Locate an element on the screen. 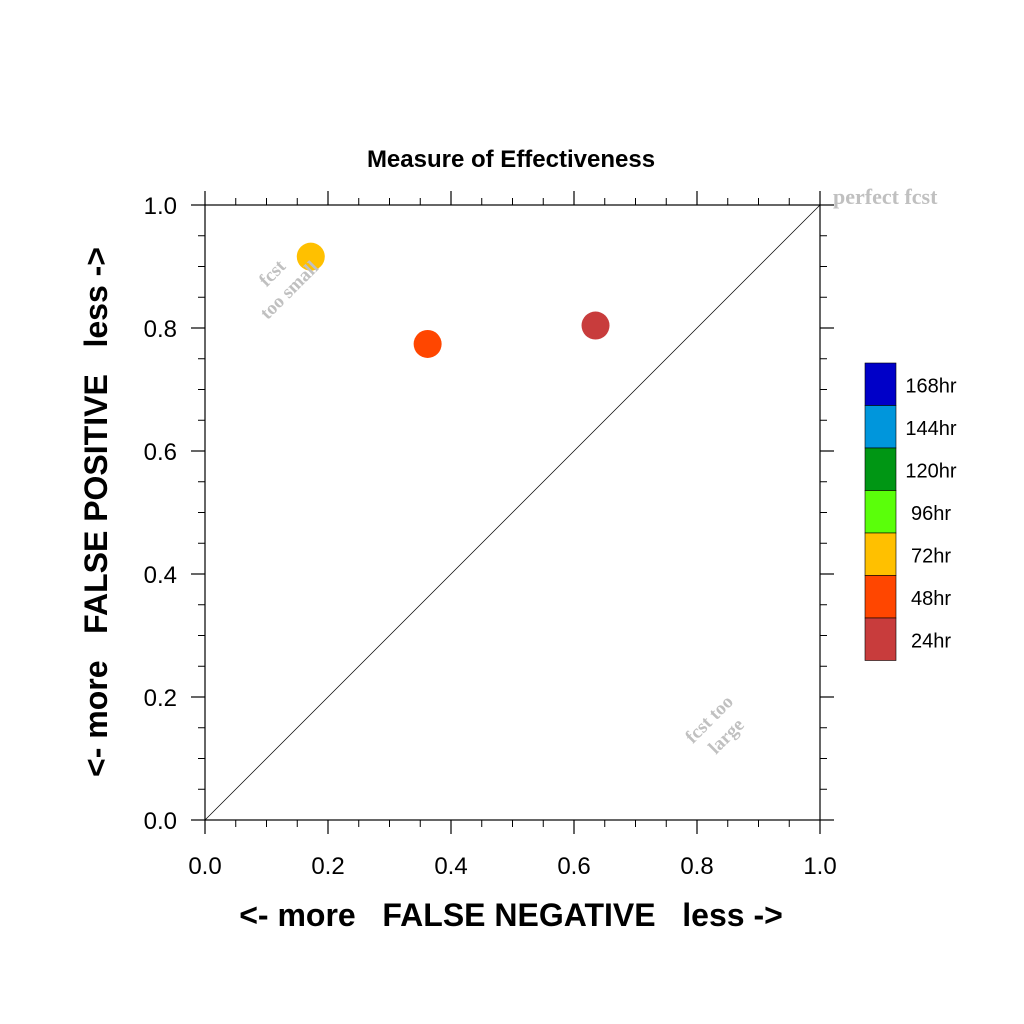  x-tick-label: 1.0 is located at coordinates (819, 866).